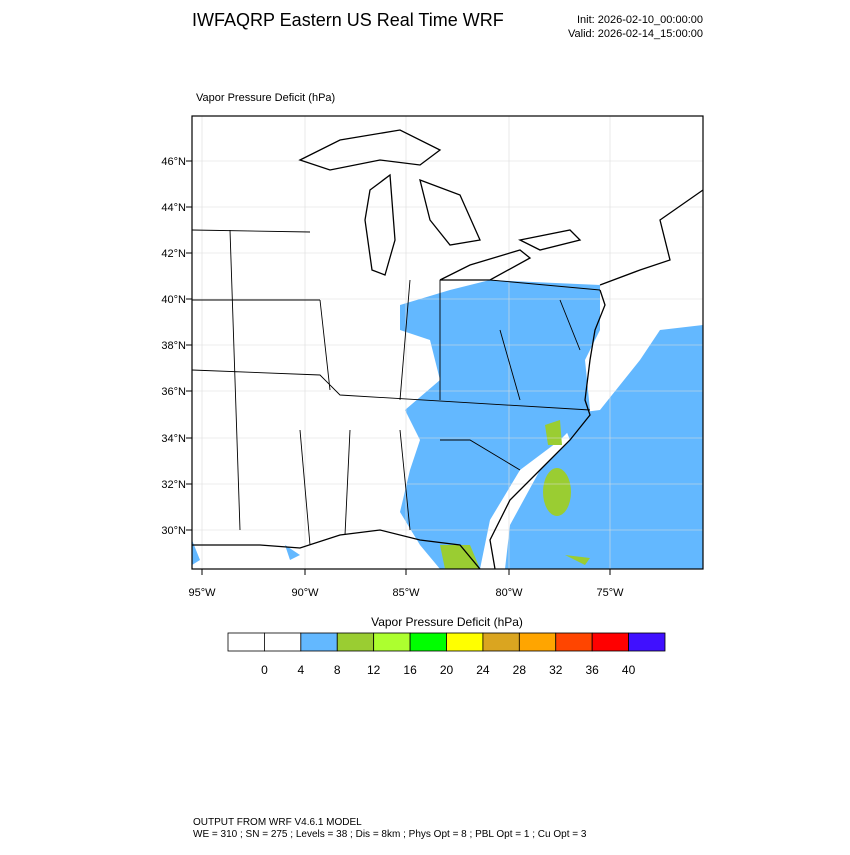  What do you see at coordinates (610, 593) in the screenshot?
I see `lon-label: 75°W` at bounding box center [610, 593].